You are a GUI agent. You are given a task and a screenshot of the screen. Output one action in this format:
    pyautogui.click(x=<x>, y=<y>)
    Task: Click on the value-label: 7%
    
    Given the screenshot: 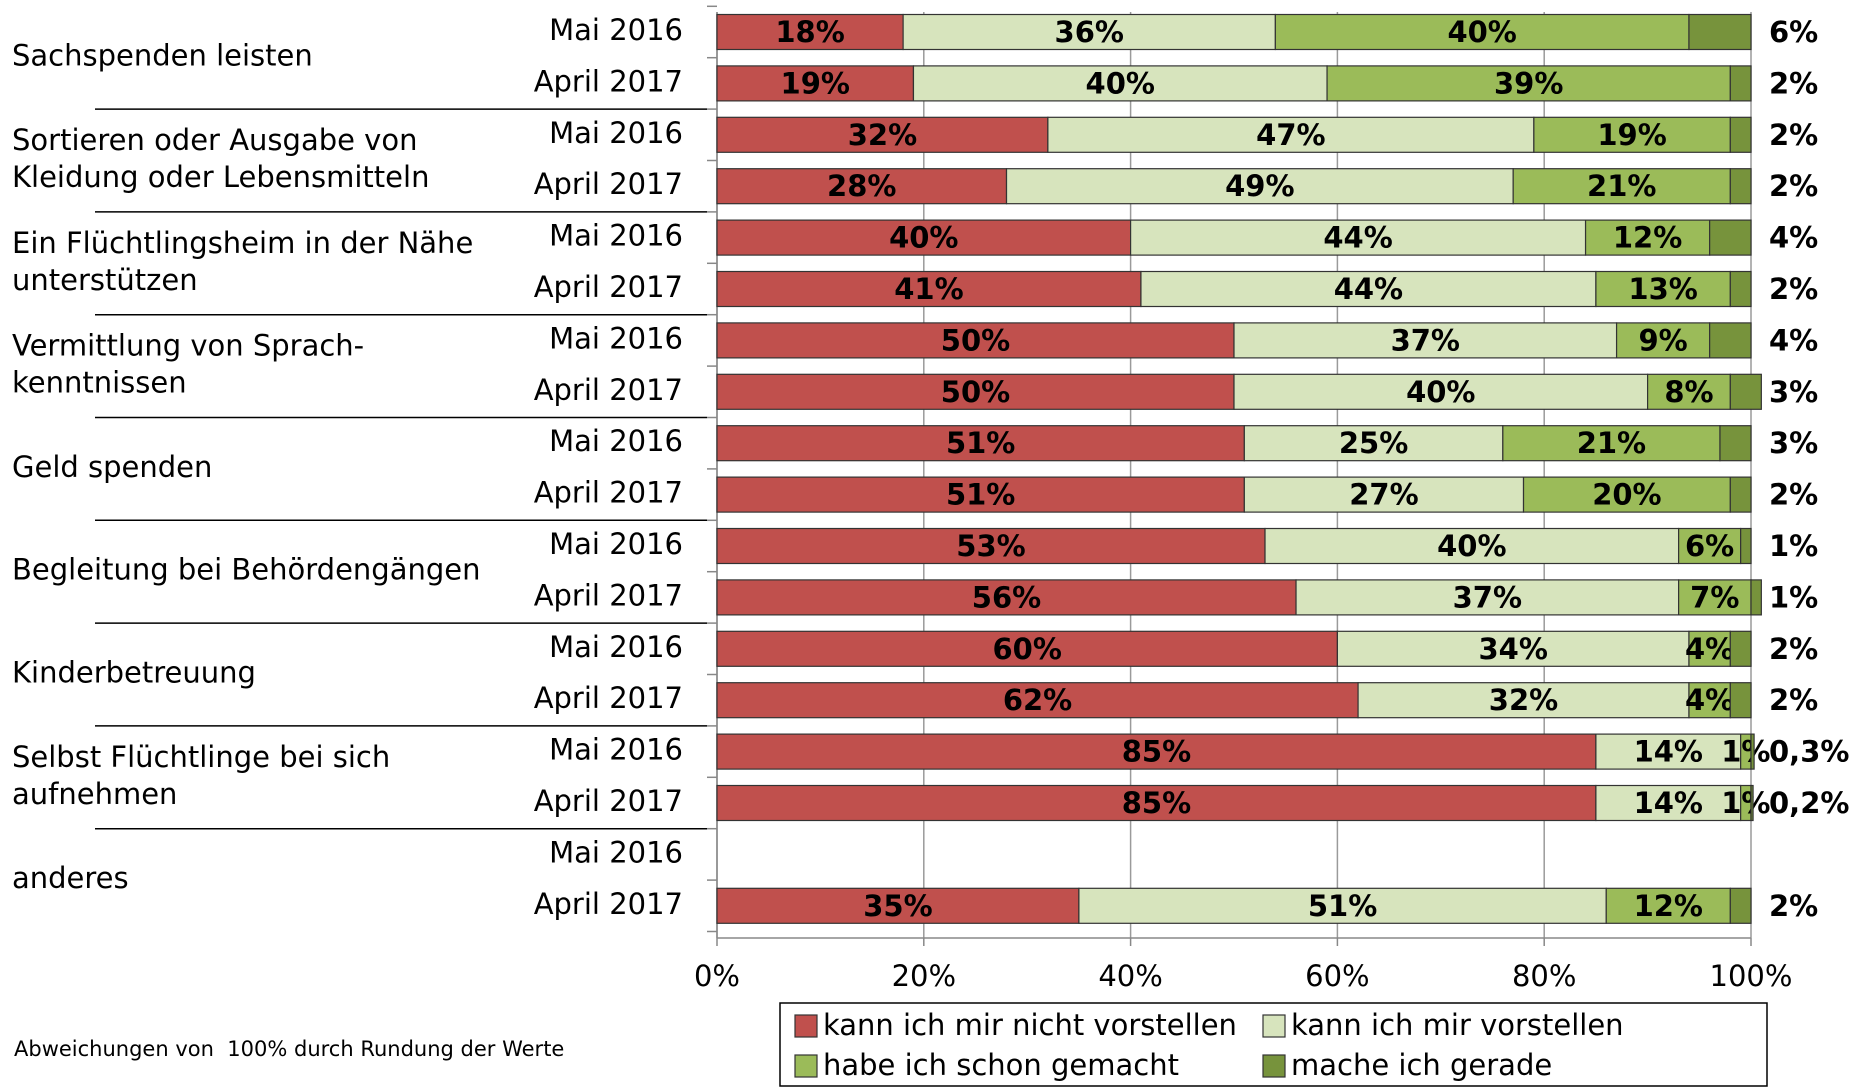 What is the action you would take?
    pyautogui.click(x=1714, y=597)
    